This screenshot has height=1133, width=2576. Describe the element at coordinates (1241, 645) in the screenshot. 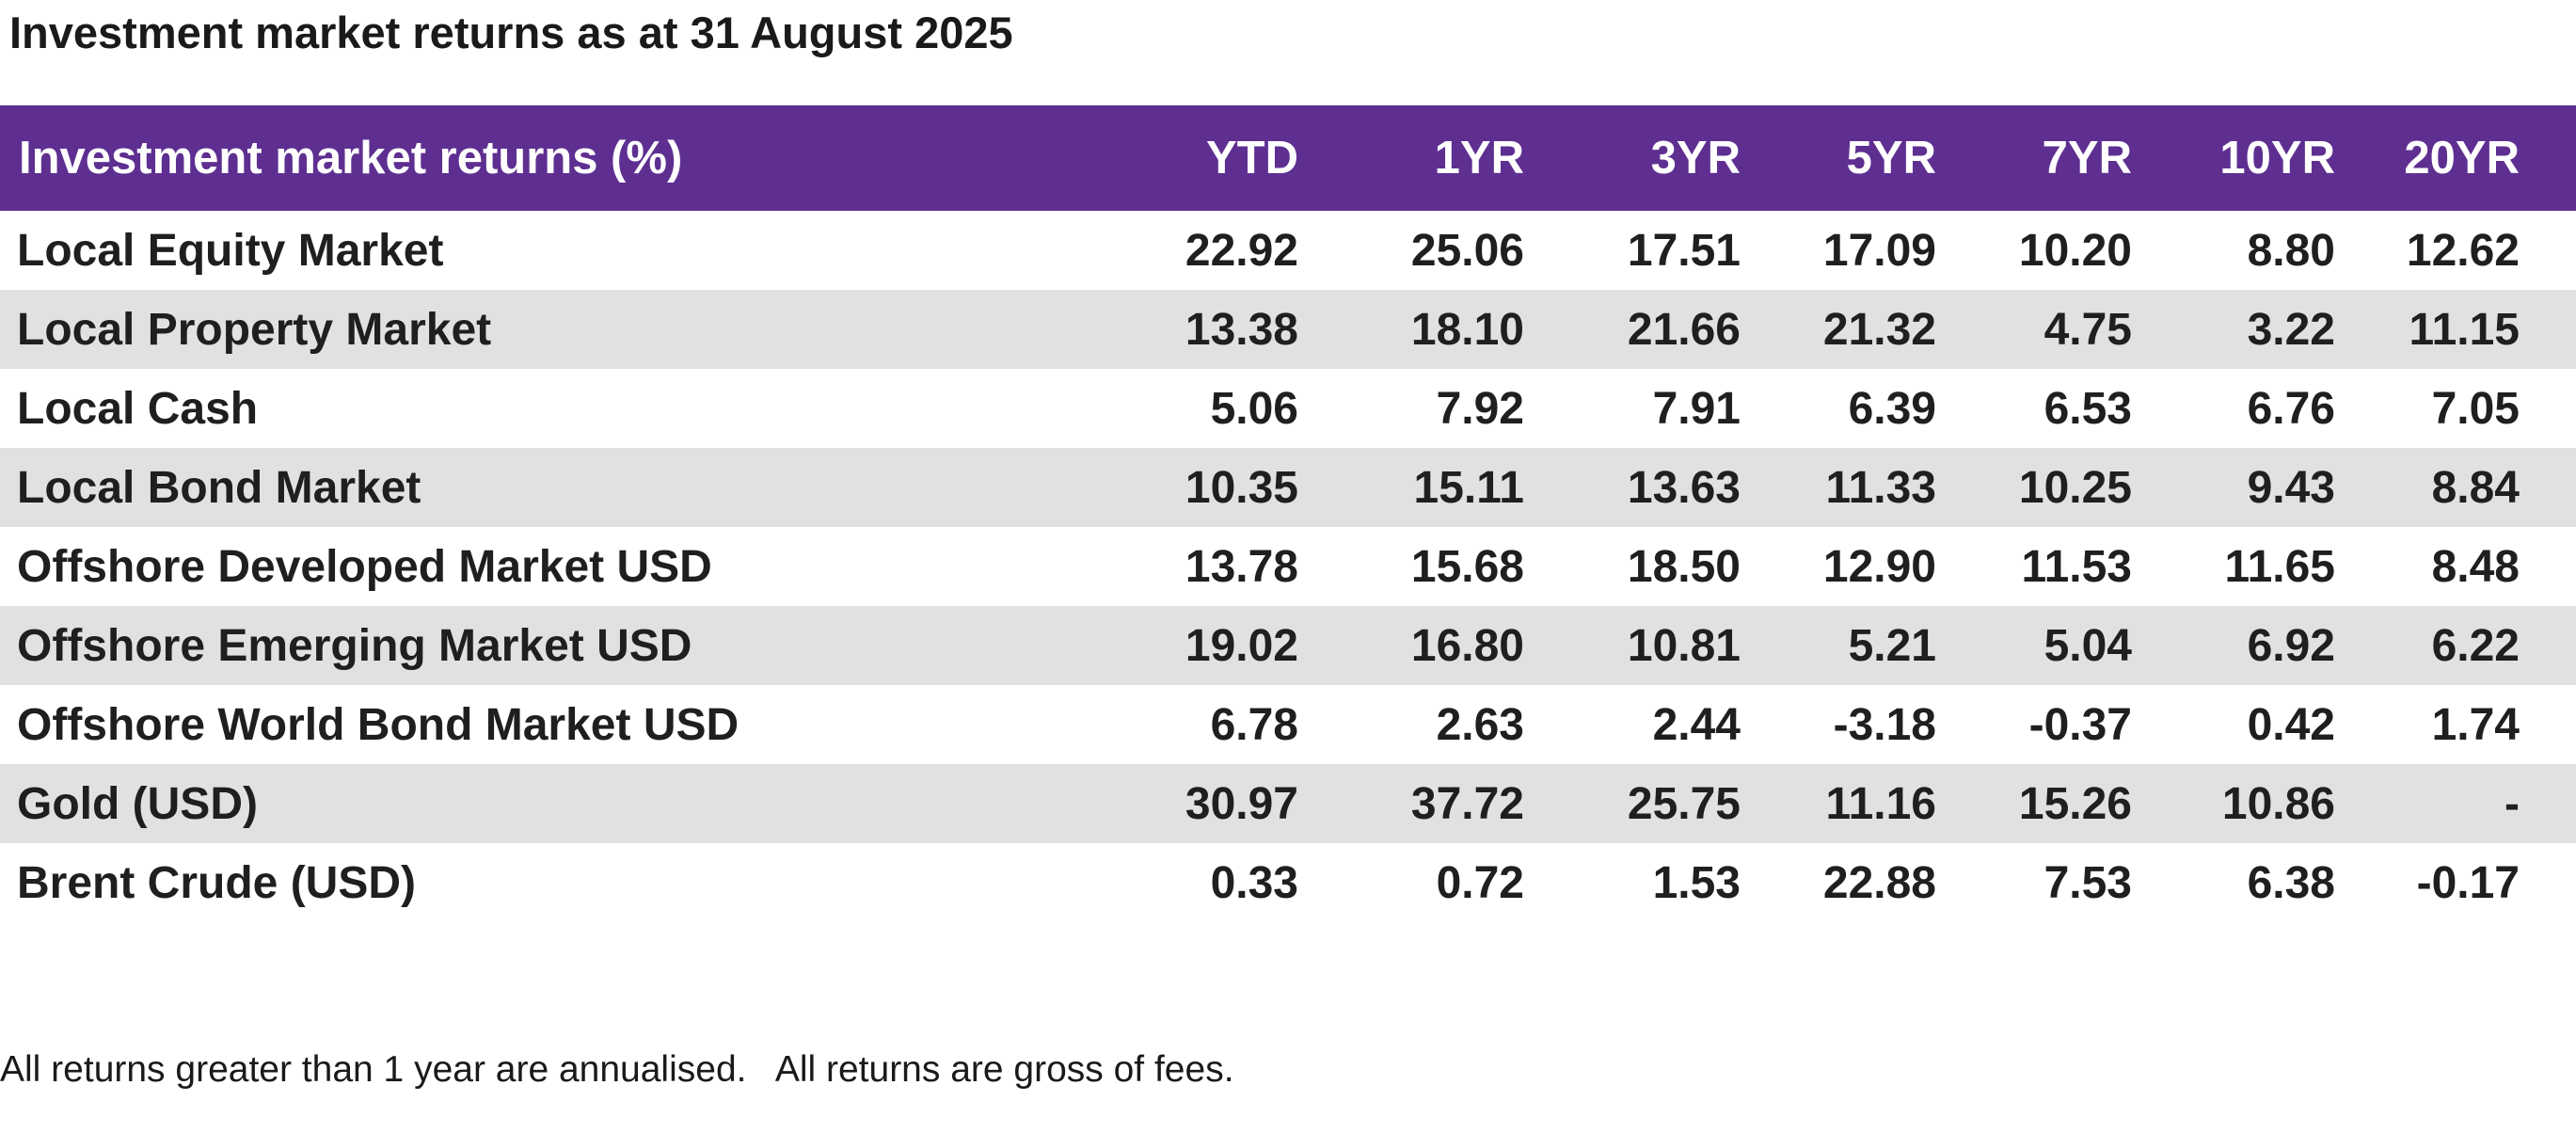

I see `cell-ytd: 19.02` at that location.